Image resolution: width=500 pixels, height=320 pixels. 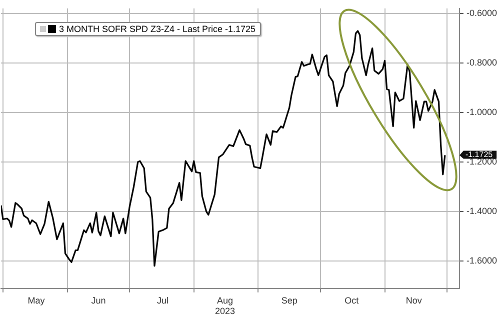 I want to click on y-tick-label: -1.2000, so click(x=482, y=161).